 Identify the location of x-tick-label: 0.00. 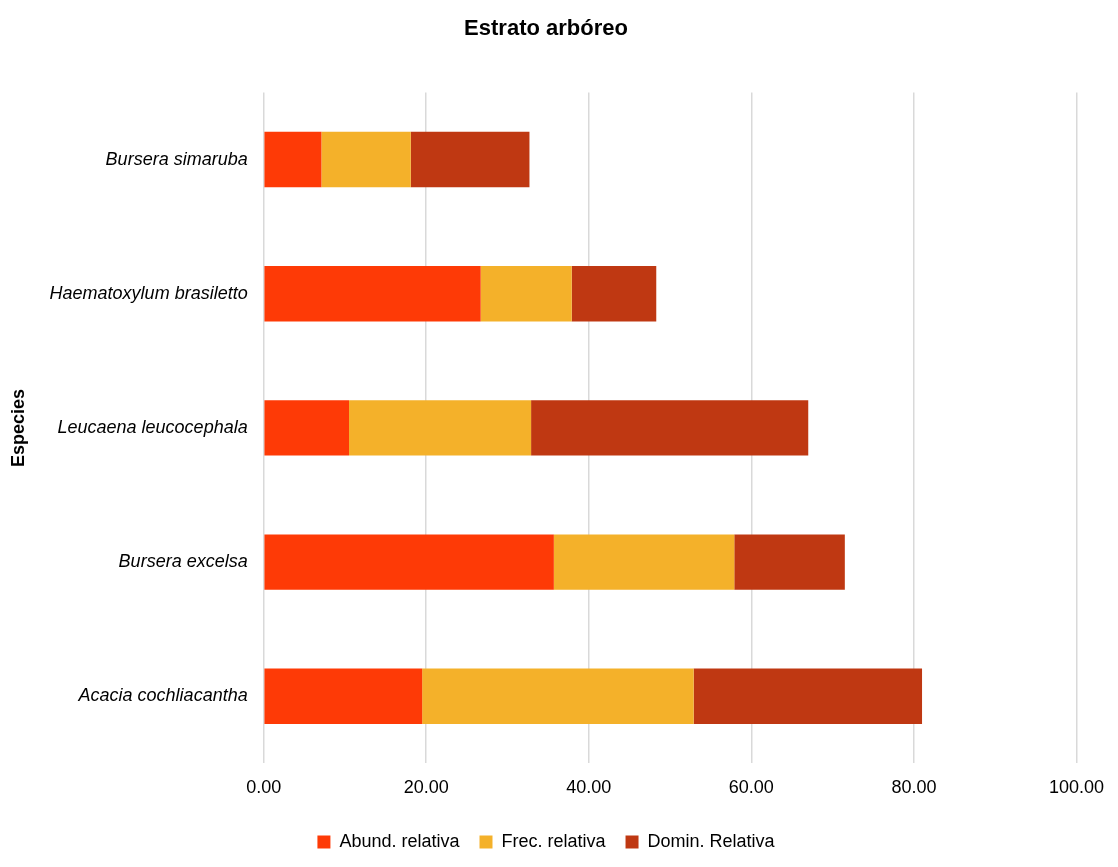
(264, 787).